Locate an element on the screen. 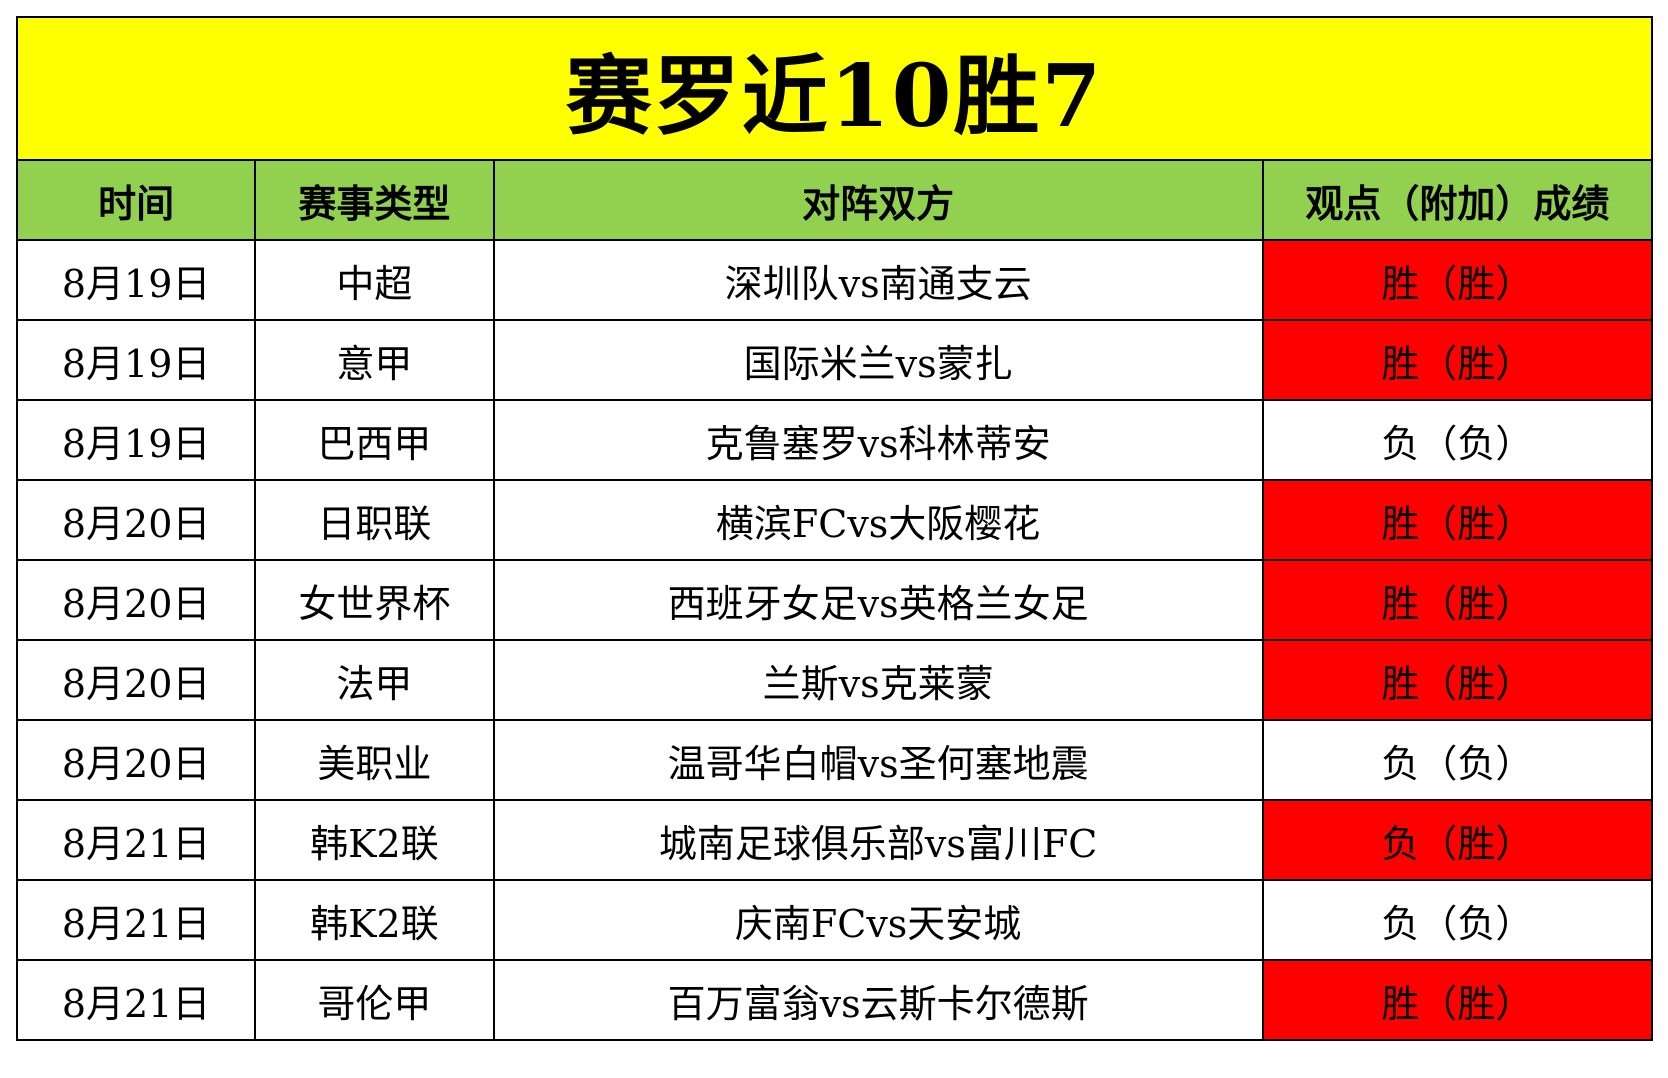 This screenshot has width=1668, height=1078. table-row: 8月20日 日职联 横滨FCvs大阪樱花 胜（胜） is located at coordinates (834, 520).